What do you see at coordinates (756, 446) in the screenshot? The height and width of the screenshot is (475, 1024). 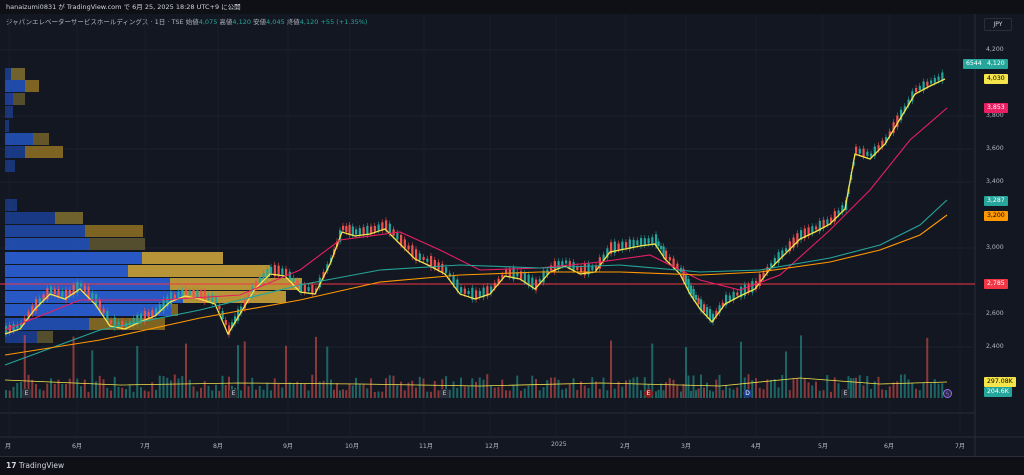 I see `time-axis-label: 4月` at bounding box center [756, 446].